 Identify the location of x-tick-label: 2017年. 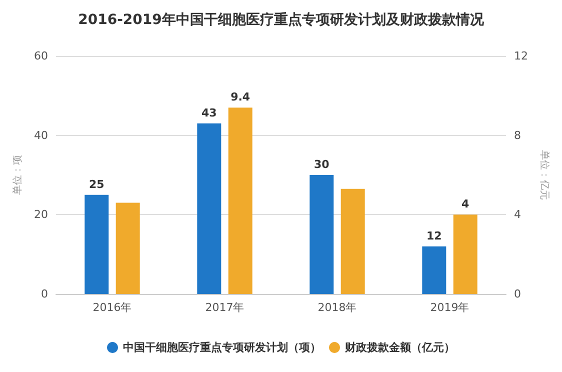
(224, 307).